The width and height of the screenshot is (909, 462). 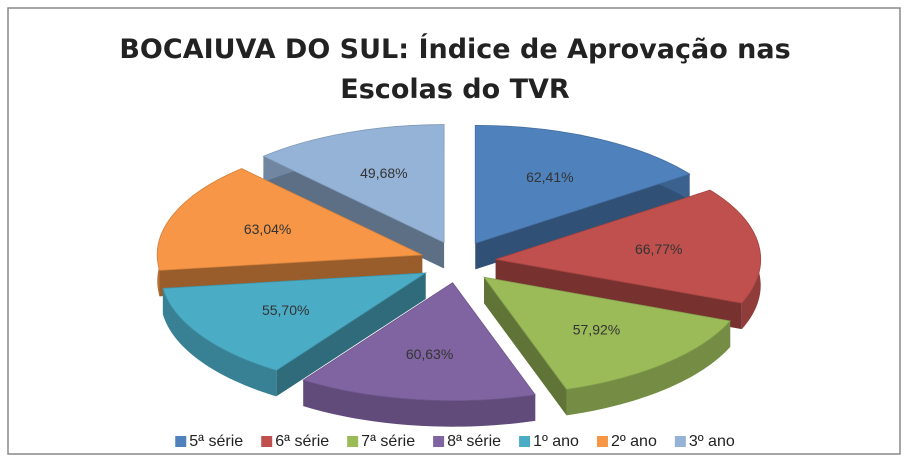 What do you see at coordinates (383, 173) in the screenshot?
I see `data-label: 49,68%` at bounding box center [383, 173].